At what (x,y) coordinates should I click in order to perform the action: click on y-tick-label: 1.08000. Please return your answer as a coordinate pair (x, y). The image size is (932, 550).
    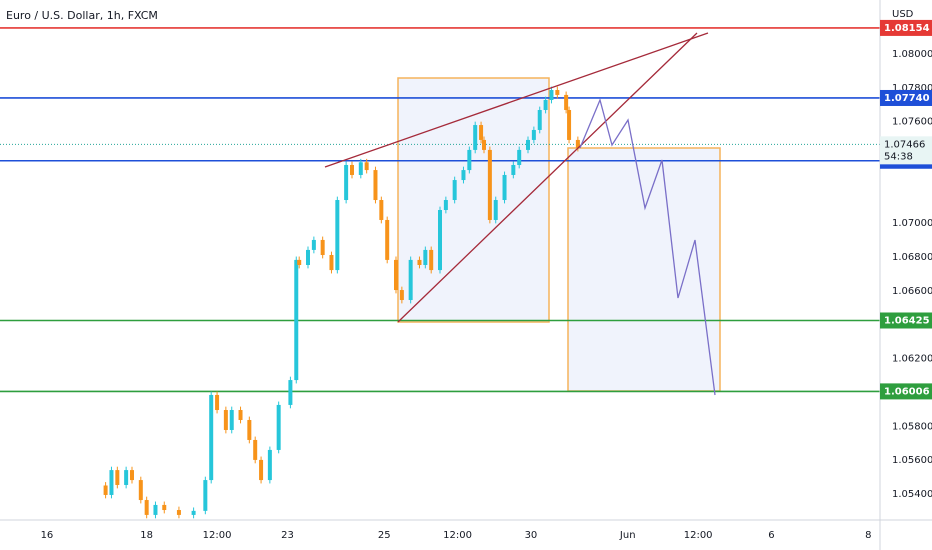
    Looking at the image, I should click on (912, 54).